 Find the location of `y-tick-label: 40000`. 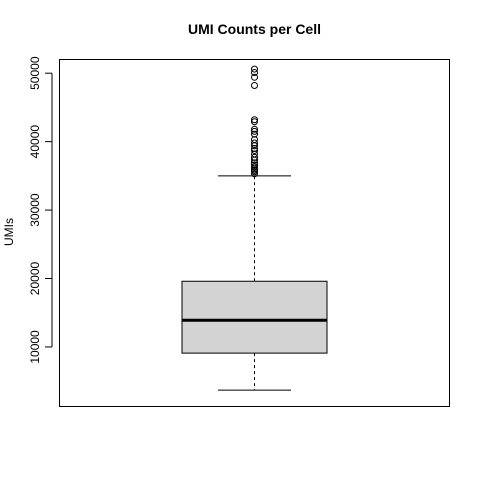

y-tick-label: 40000 is located at coordinates (35, 142).